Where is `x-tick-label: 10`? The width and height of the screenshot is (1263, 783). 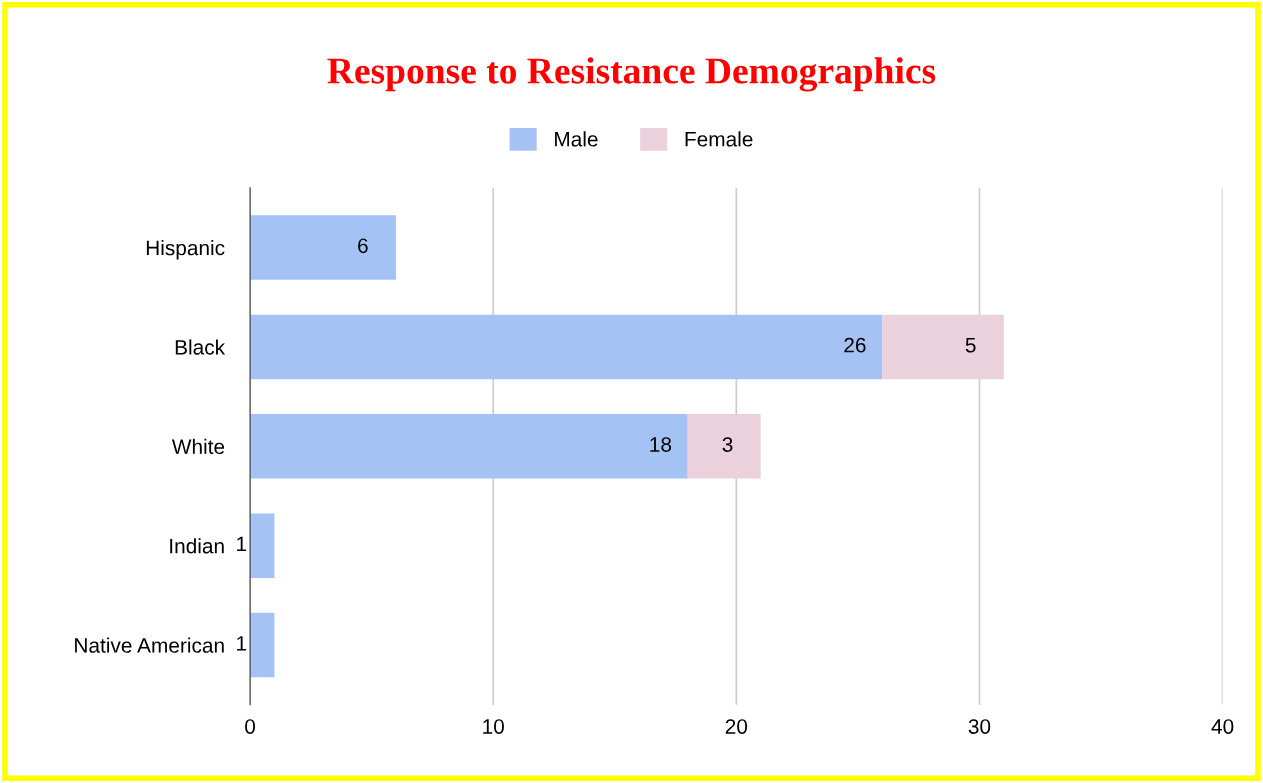
x-tick-label: 10 is located at coordinates (493, 726).